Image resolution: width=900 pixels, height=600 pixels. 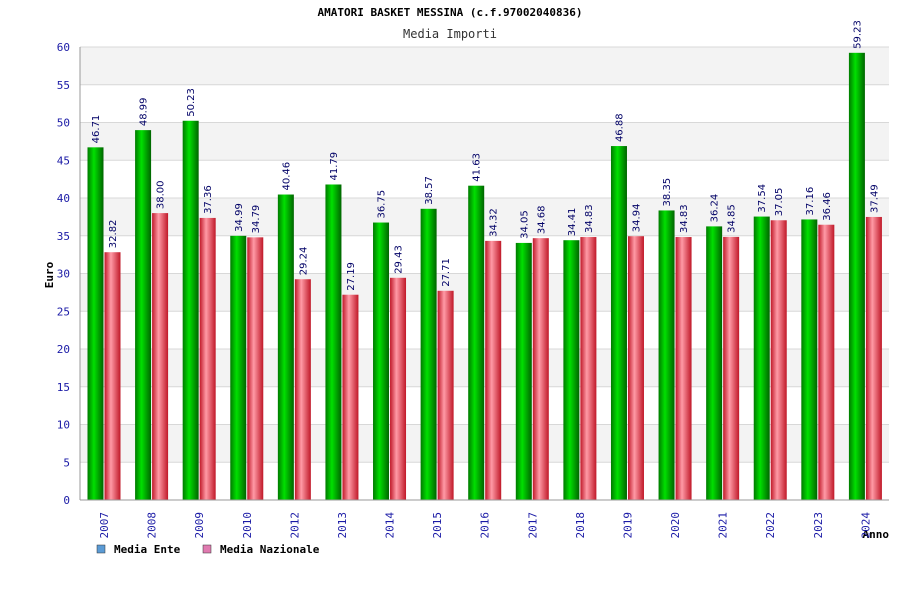 I want to click on legend-swatch-media-ente, so click(x=101, y=549).